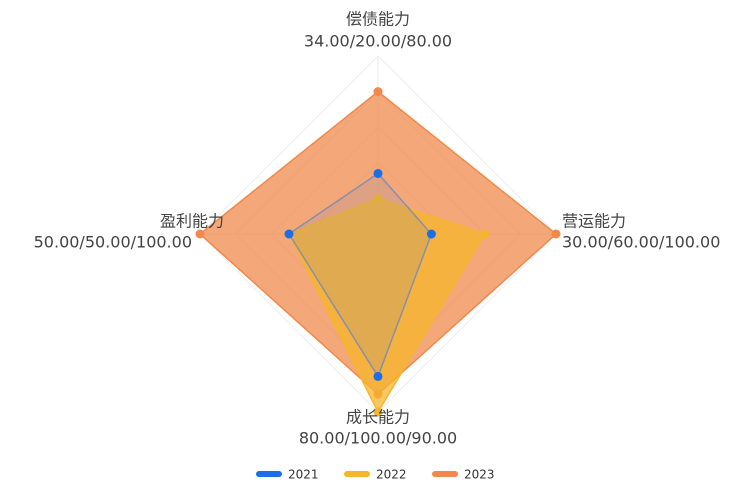 This screenshot has width=751, height=490. I want to click on indicator-name: 成长能力, so click(378, 417).